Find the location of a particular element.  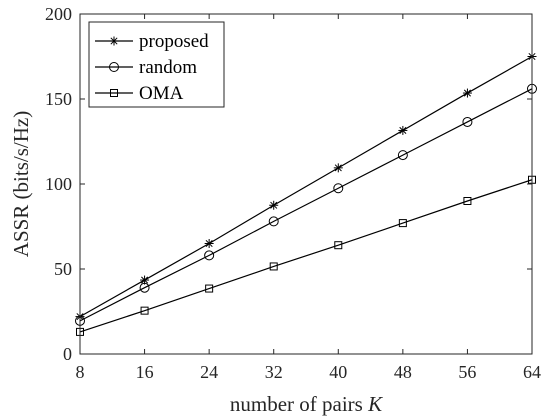

x-tick-label: 48 is located at coordinates (403, 372).